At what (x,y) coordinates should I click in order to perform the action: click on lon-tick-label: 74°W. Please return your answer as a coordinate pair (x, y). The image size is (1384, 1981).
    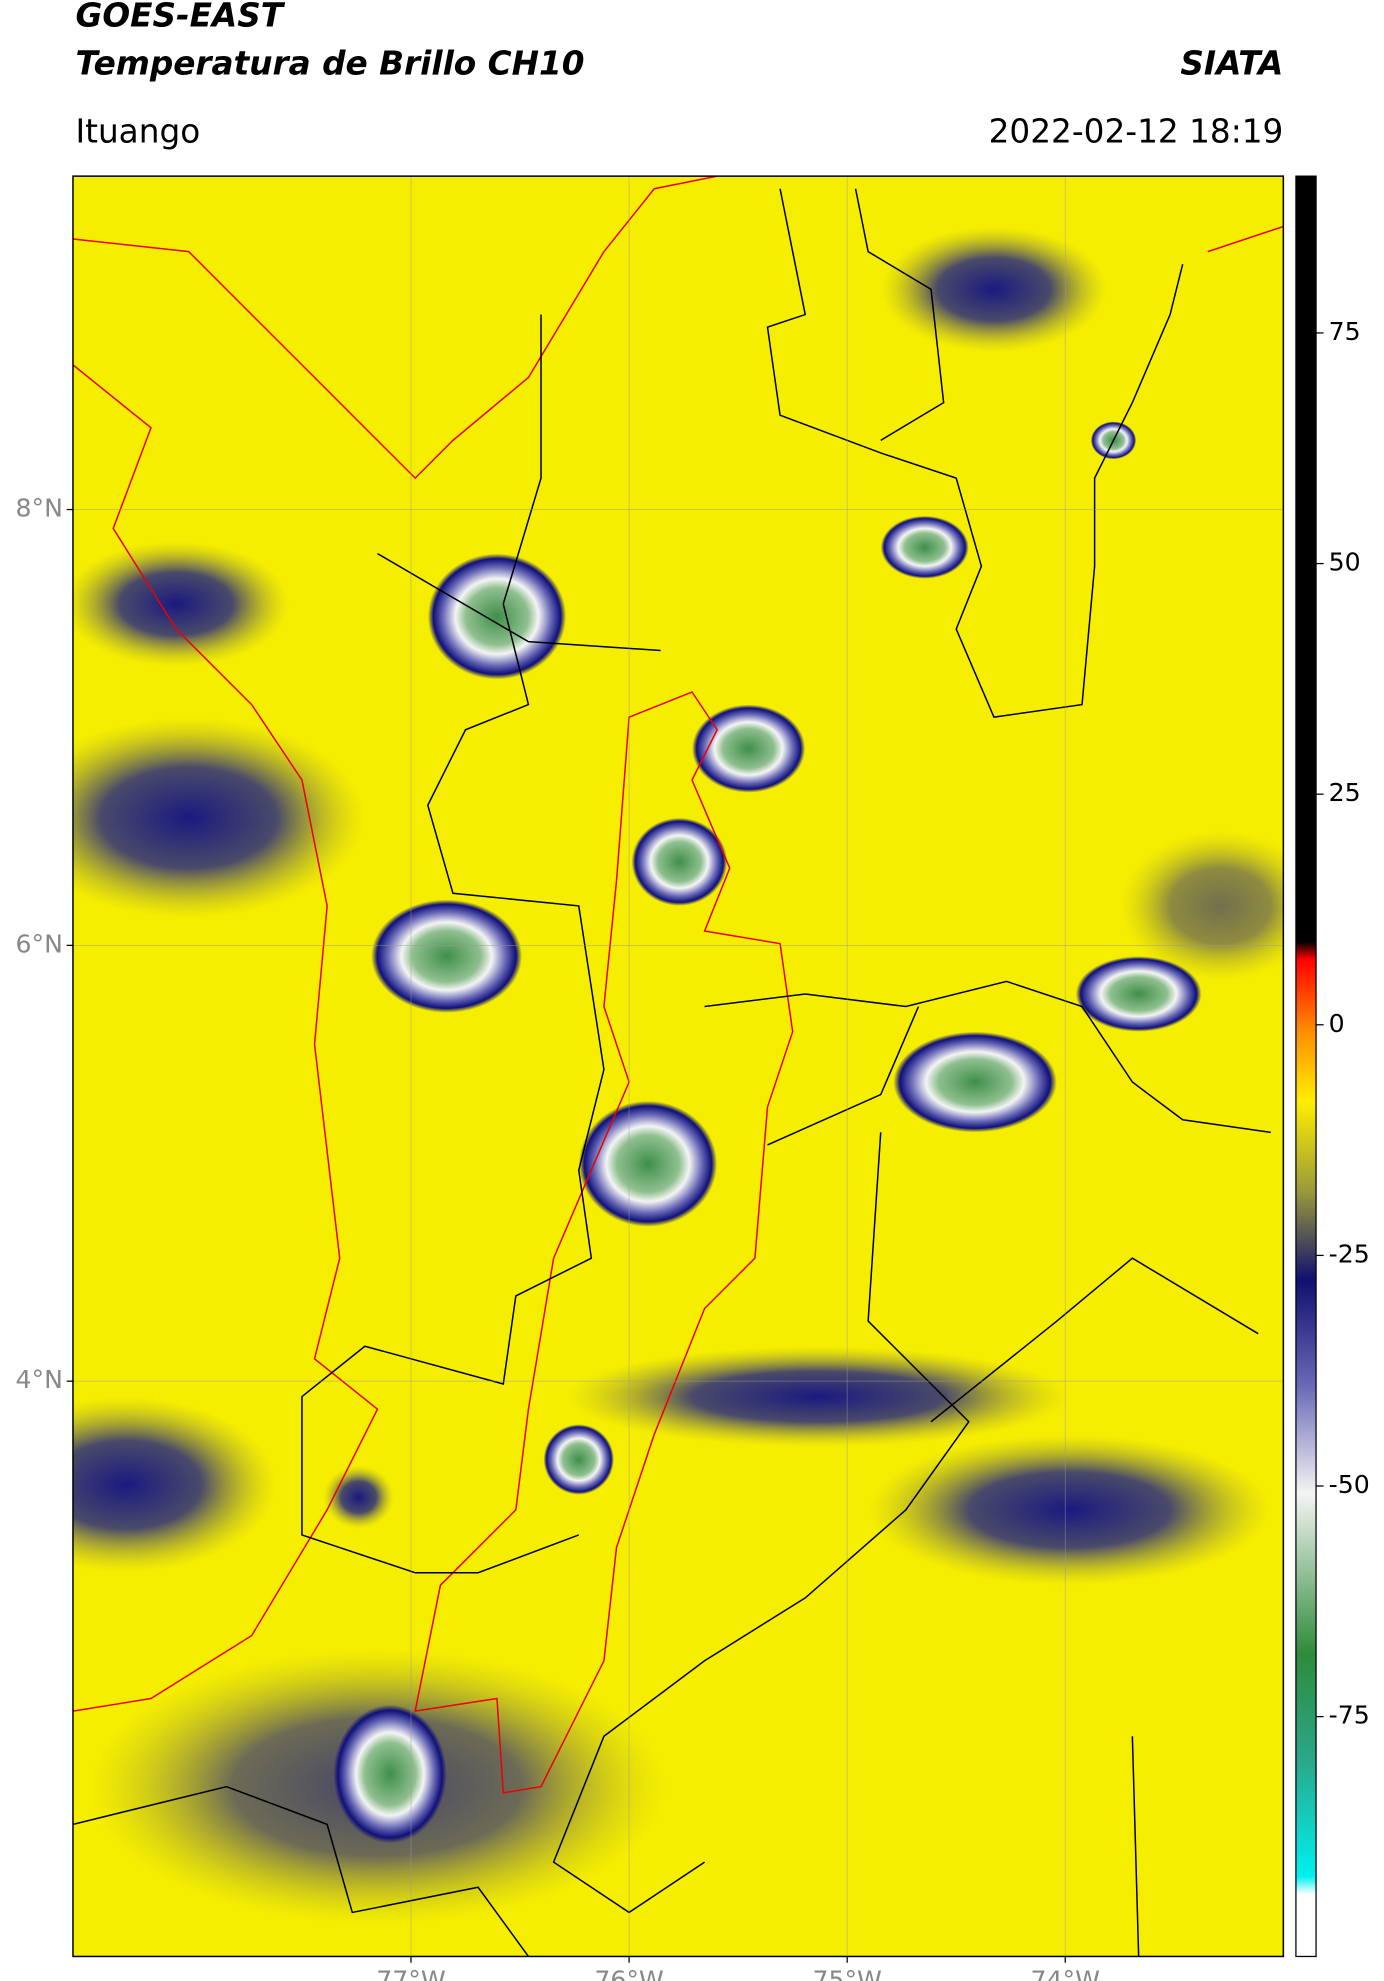
    Looking at the image, I should click on (1066, 1973).